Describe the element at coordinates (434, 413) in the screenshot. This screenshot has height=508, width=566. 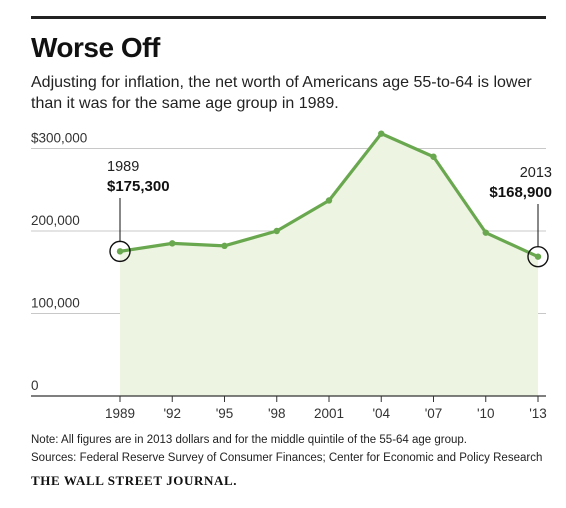
I see `x-tick-label: '07` at that location.